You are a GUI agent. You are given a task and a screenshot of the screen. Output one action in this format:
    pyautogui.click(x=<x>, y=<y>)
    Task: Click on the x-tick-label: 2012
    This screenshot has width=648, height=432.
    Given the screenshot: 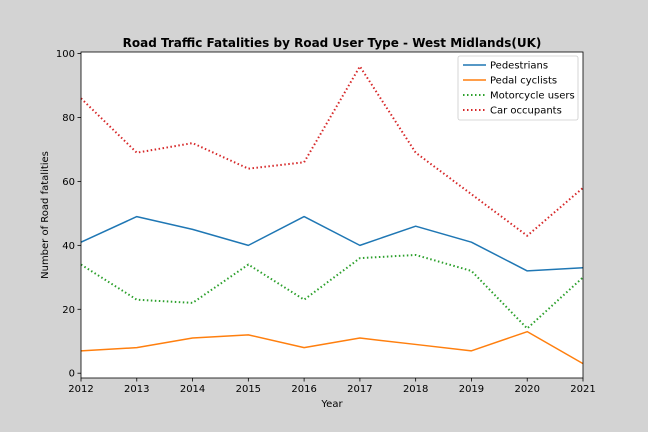 What is the action you would take?
    pyautogui.click(x=80, y=389)
    